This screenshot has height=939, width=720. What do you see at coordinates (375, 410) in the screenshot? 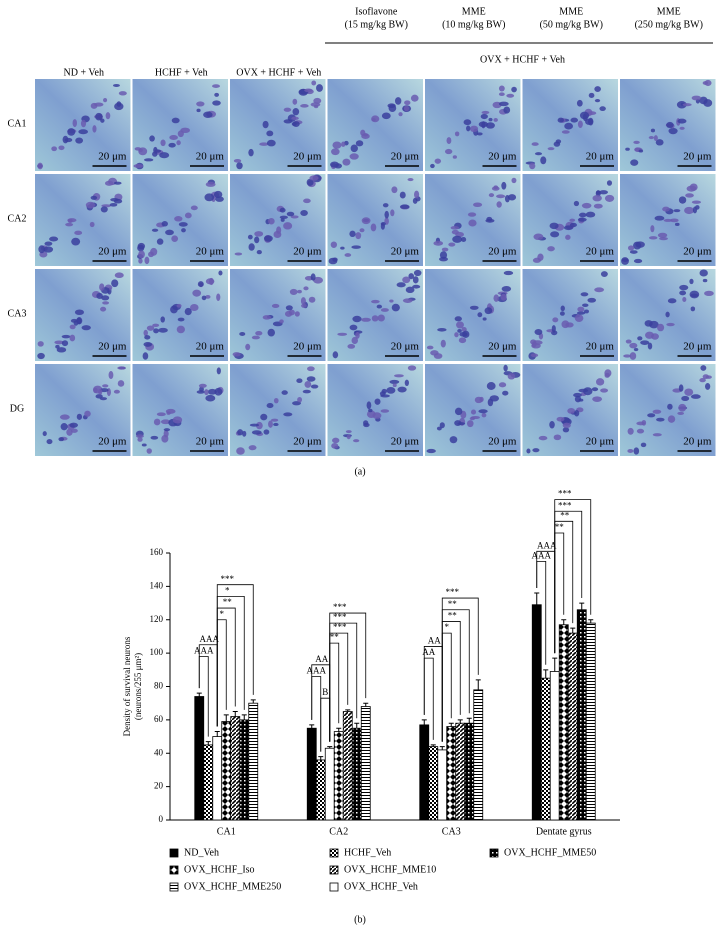
I see `micrograph-bg` at bounding box center [375, 410].